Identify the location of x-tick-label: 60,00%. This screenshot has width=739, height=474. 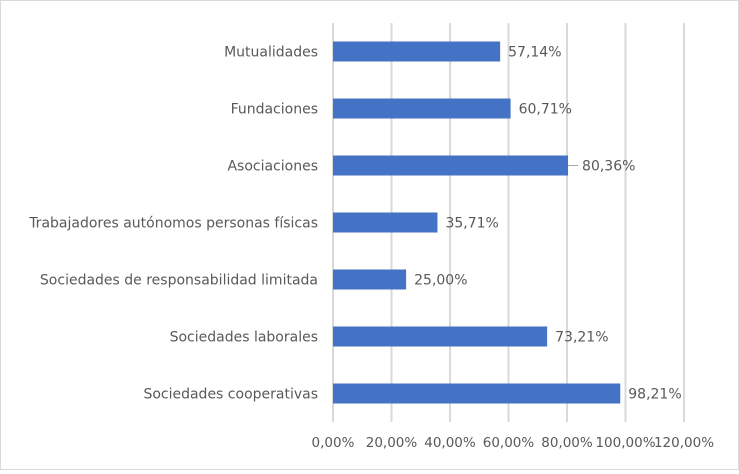
(509, 443).